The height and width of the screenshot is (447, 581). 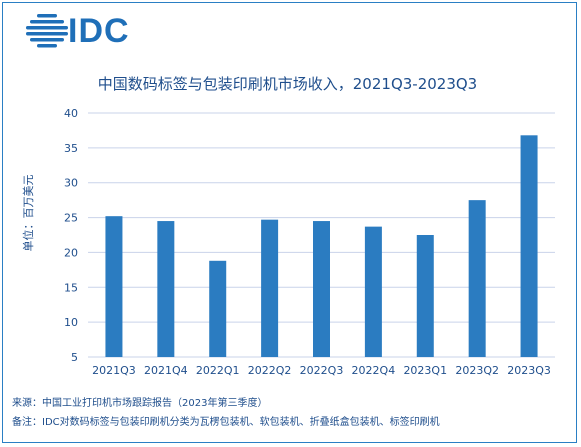 I want to click on x-tick-label: 2021Q3, so click(x=114, y=370).